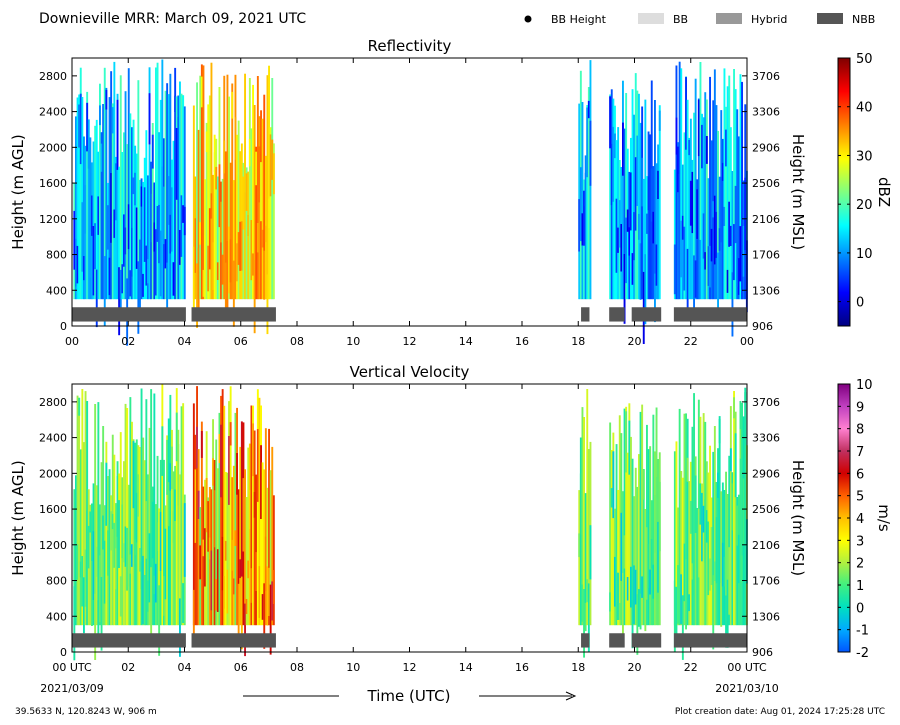 Image resolution: width=900 pixels, height=725 pixels. Describe the element at coordinates (766, 545) in the screenshot. I see `y-right-tick-label: 2106` at that location.